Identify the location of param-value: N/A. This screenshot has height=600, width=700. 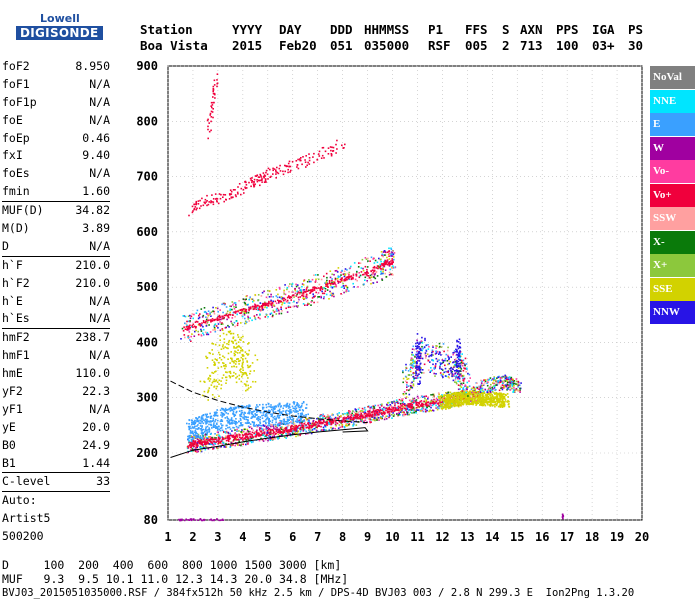
(99, 173).